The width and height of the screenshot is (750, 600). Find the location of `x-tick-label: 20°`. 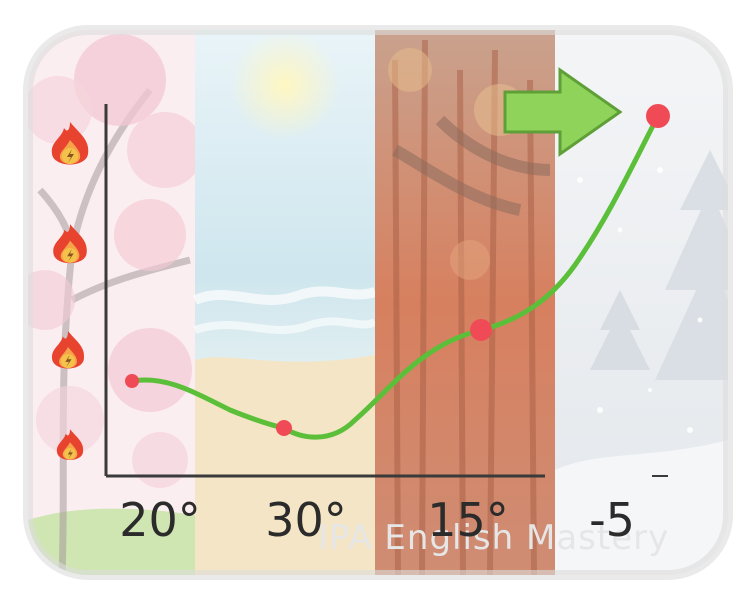

x-tick-label: 20° is located at coordinates (160, 520).